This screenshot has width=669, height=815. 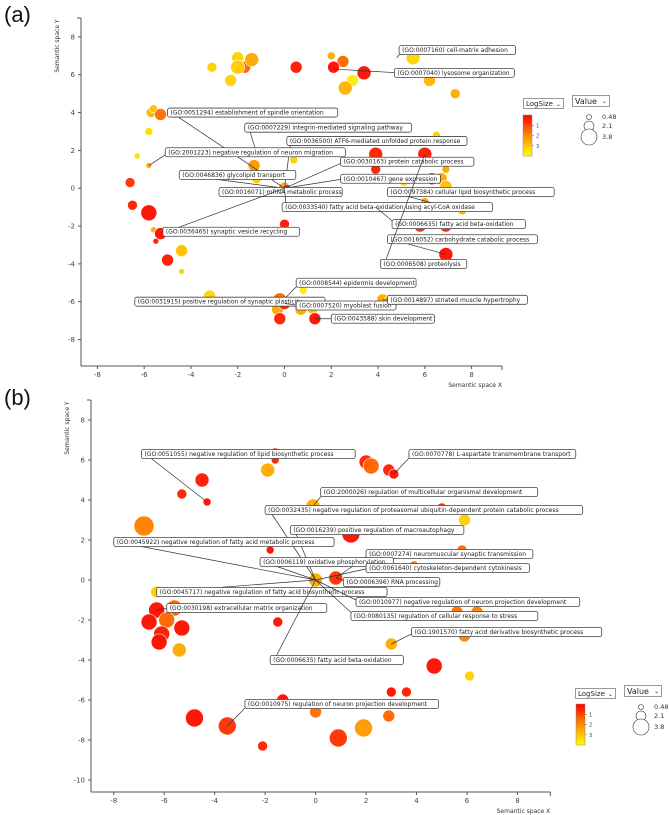 What do you see at coordinates (392, 582) in the screenshot?
I see `go-term-label: (GO:0006396) RNA processing` at bounding box center [392, 582].